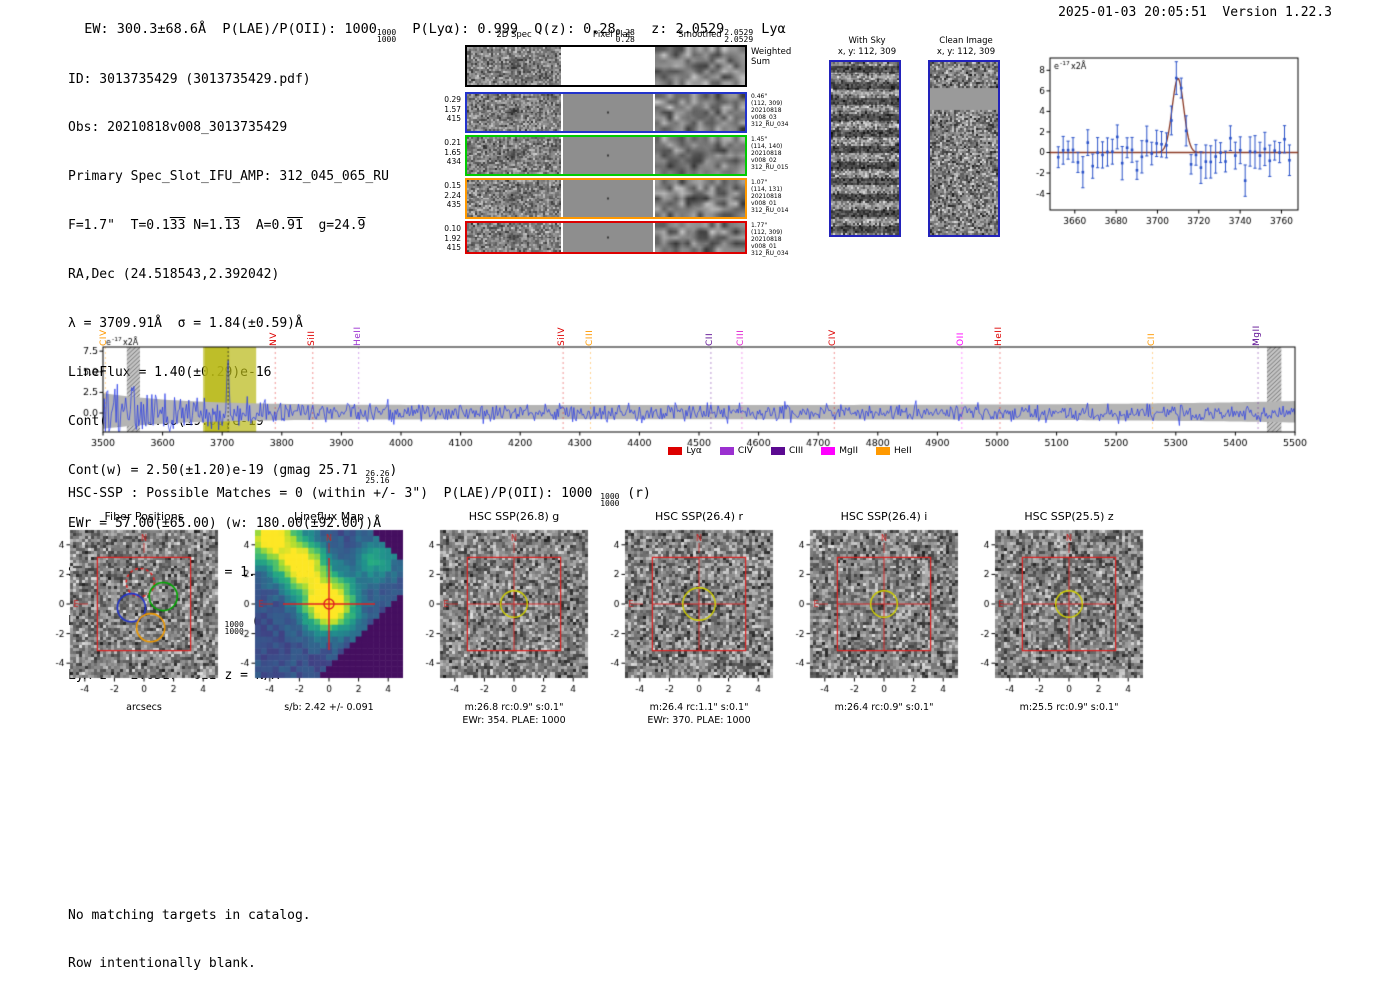 This screenshot has height=988, width=1400. I want to click on legend-label: MgII, so click(848, 451).